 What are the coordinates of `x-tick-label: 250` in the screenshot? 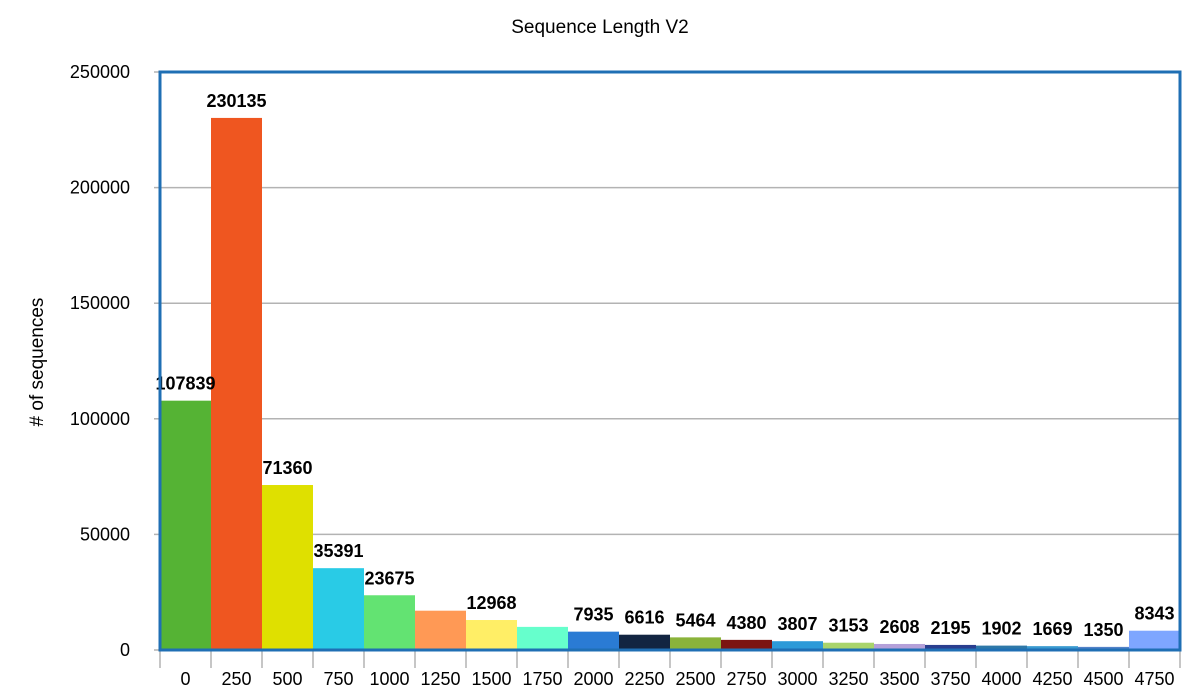 It's located at (236, 679).